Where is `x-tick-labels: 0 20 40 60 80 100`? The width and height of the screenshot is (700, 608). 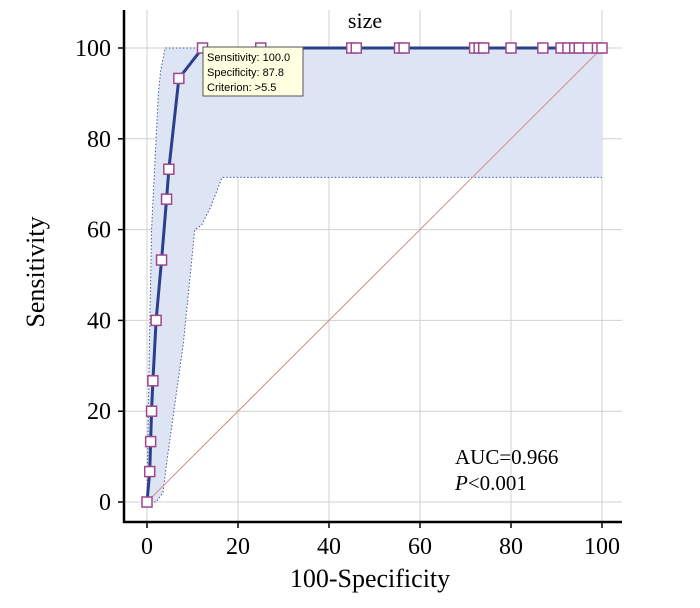 x-tick-labels: 0 20 40 60 80 100 is located at coordinates (380, 547).